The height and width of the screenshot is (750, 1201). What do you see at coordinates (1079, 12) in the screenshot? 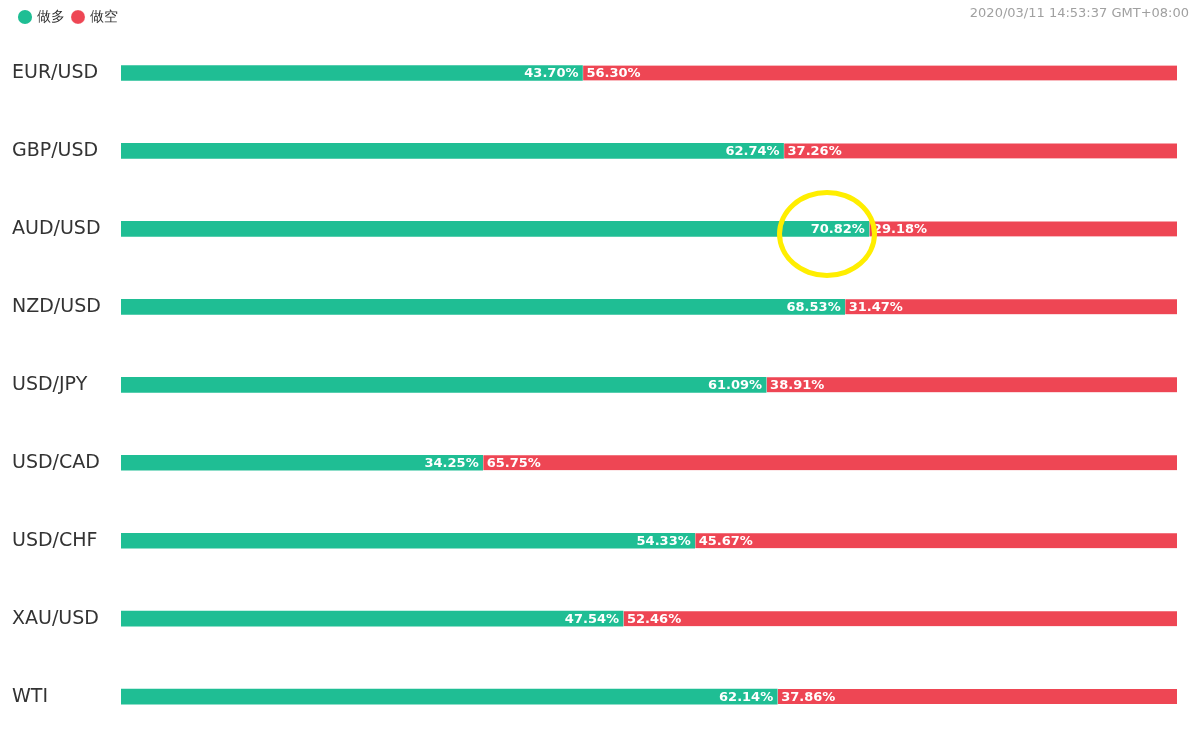
I see `text: 2020/03/11 14:53:37 GMT+08:00` at bounding box center [1079, 12].